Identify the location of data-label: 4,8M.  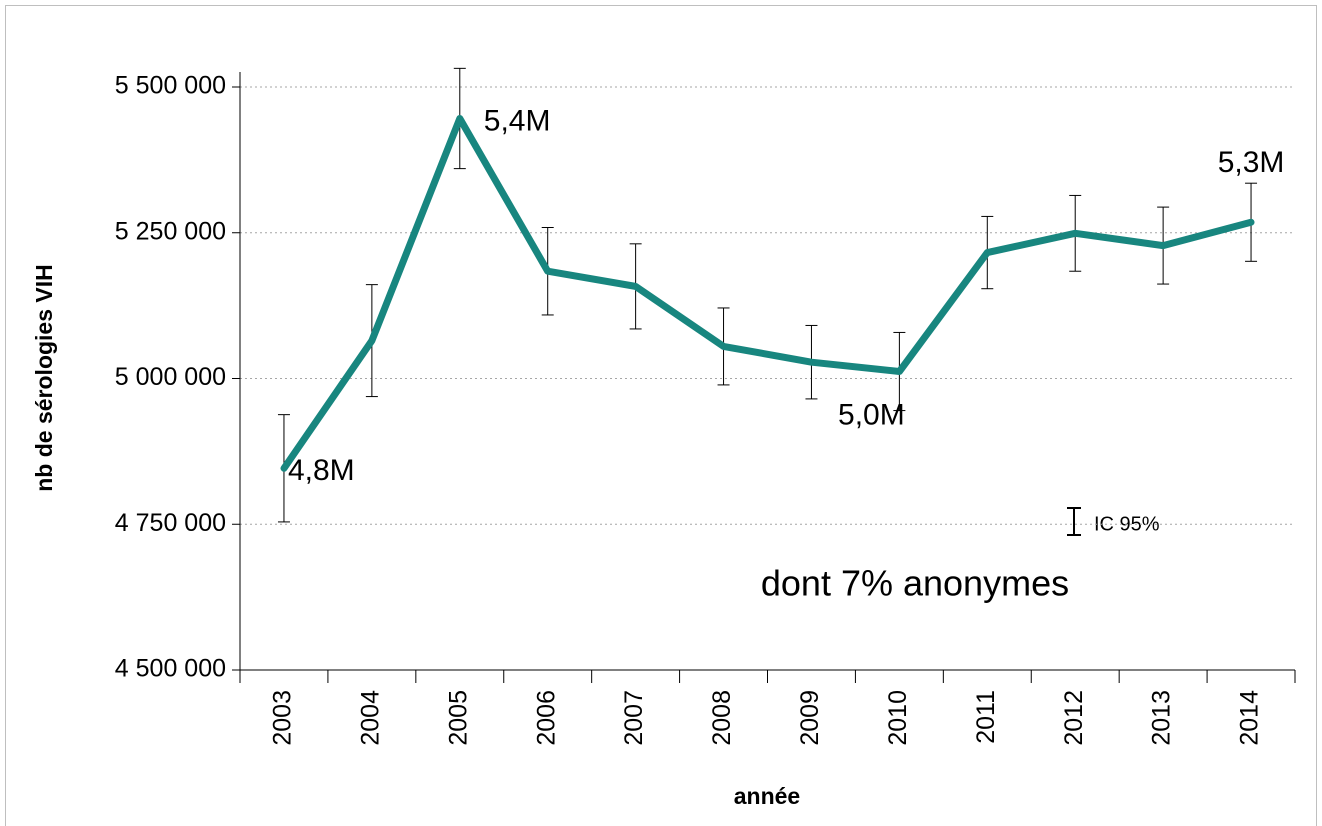
(321, 470).